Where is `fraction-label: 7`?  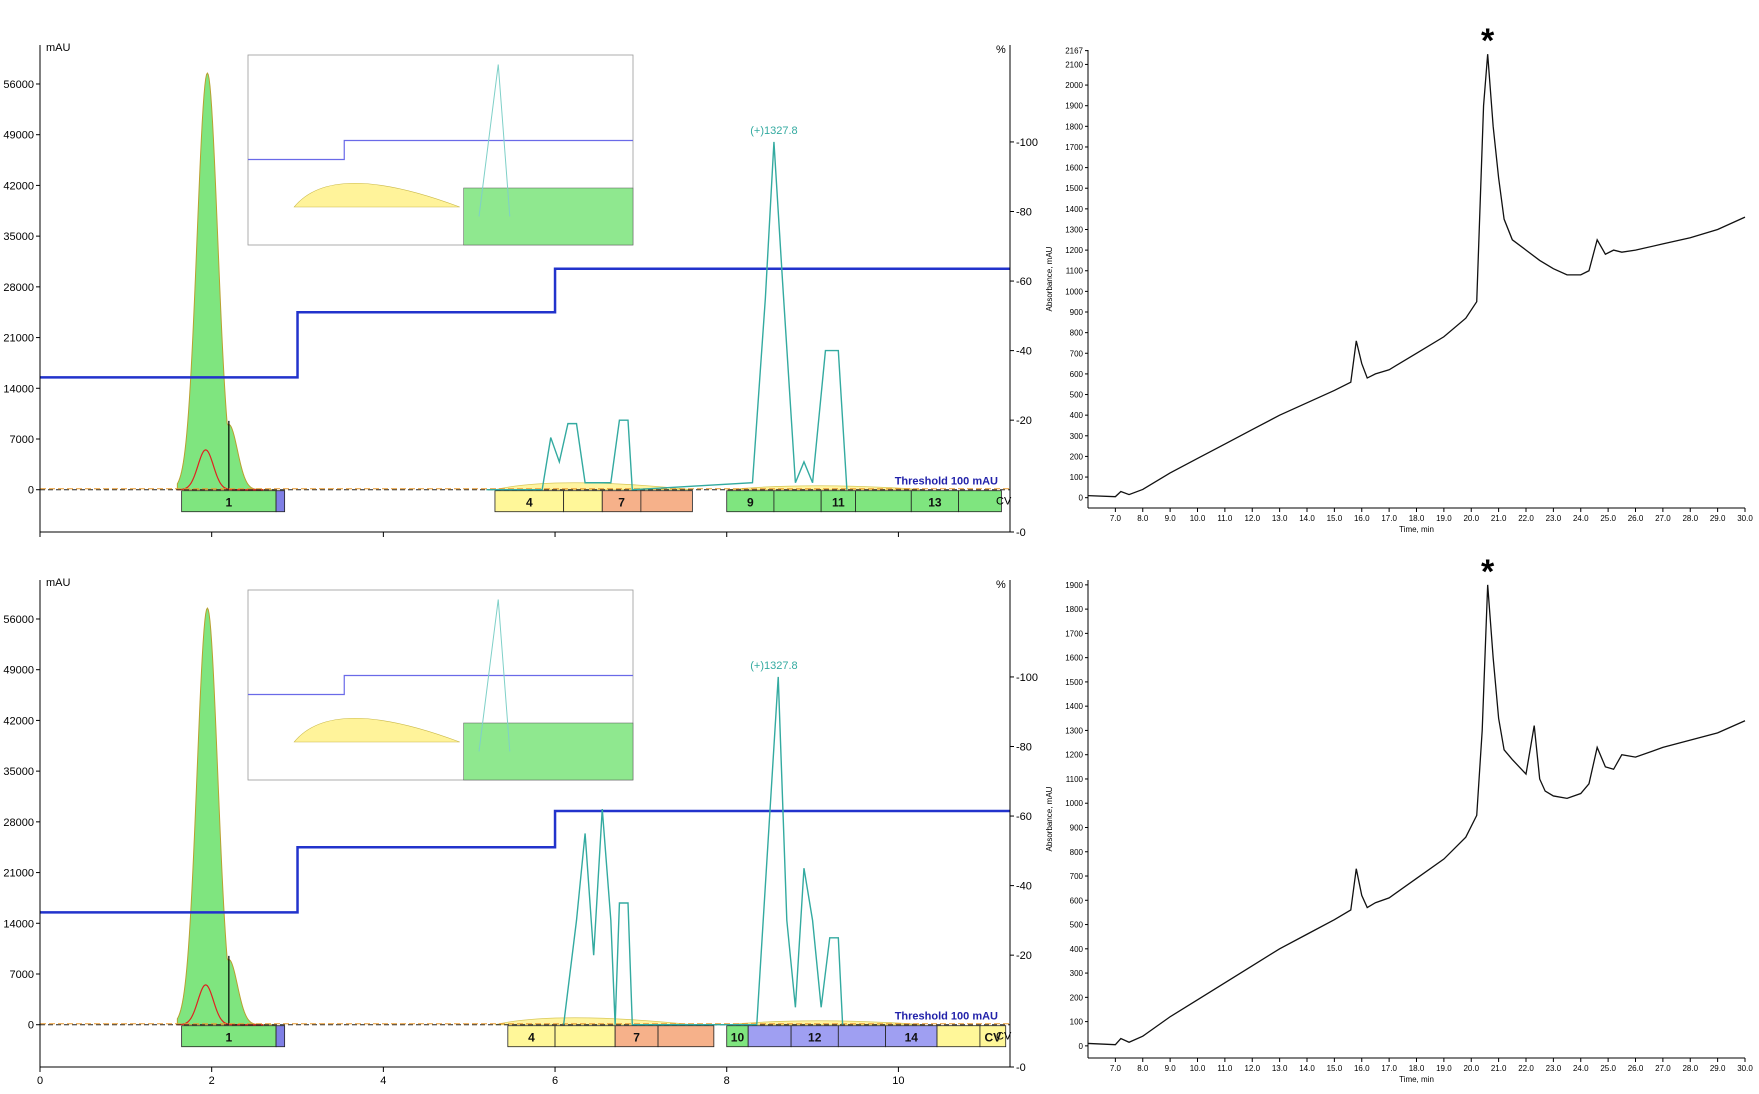
fraction-label: 7 is located at coordinates (621, 503).